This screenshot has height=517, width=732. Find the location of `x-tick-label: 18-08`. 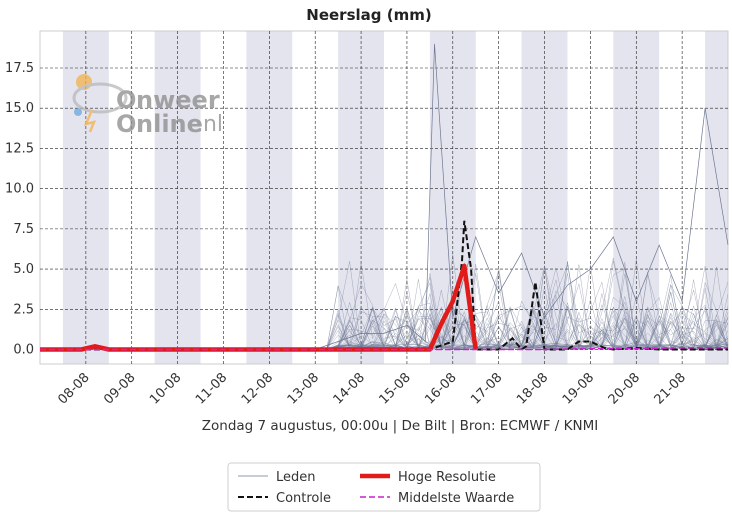

x-tick-label: 18-08 is located at coordinates (532, 388).